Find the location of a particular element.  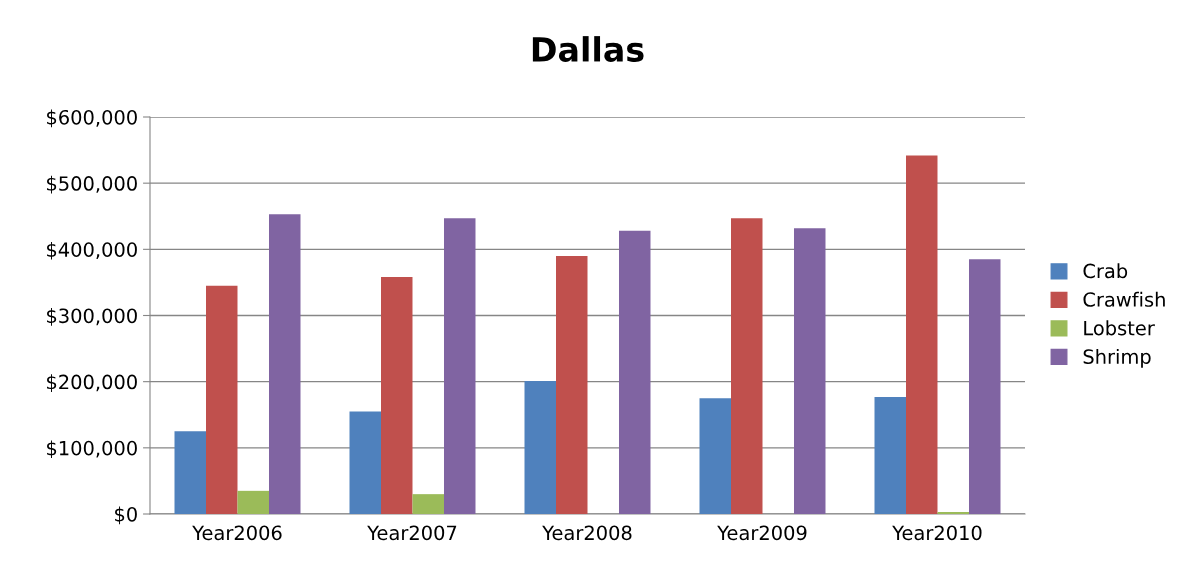

x-tick-label: Year2008 is located at coordinates (587, 533).